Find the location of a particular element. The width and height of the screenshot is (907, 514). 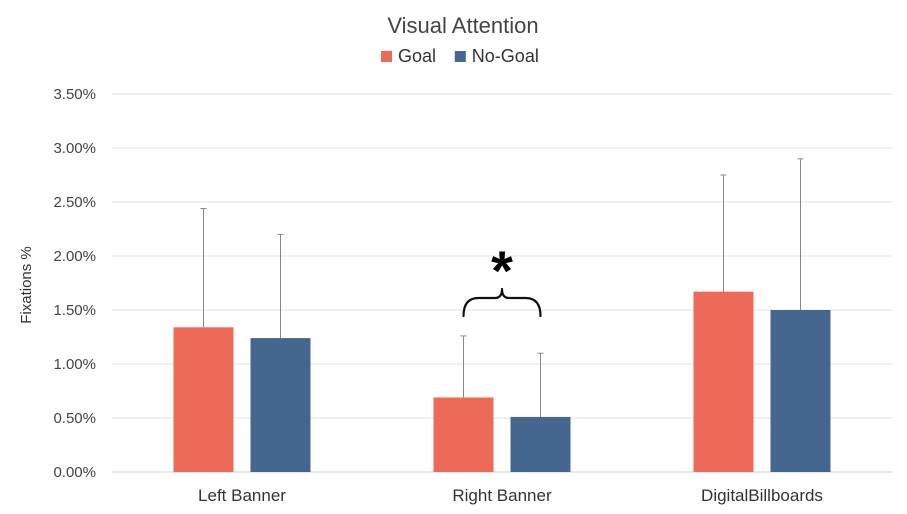

x-axis-categories: Left Banner Right Banner DigitalBillboards is located at coordinates (510, 495).